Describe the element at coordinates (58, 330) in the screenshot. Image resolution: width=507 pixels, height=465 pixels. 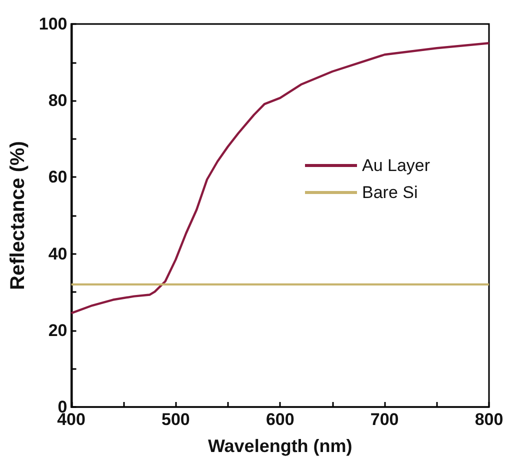
I see `y-tick-label: 20` at that location.